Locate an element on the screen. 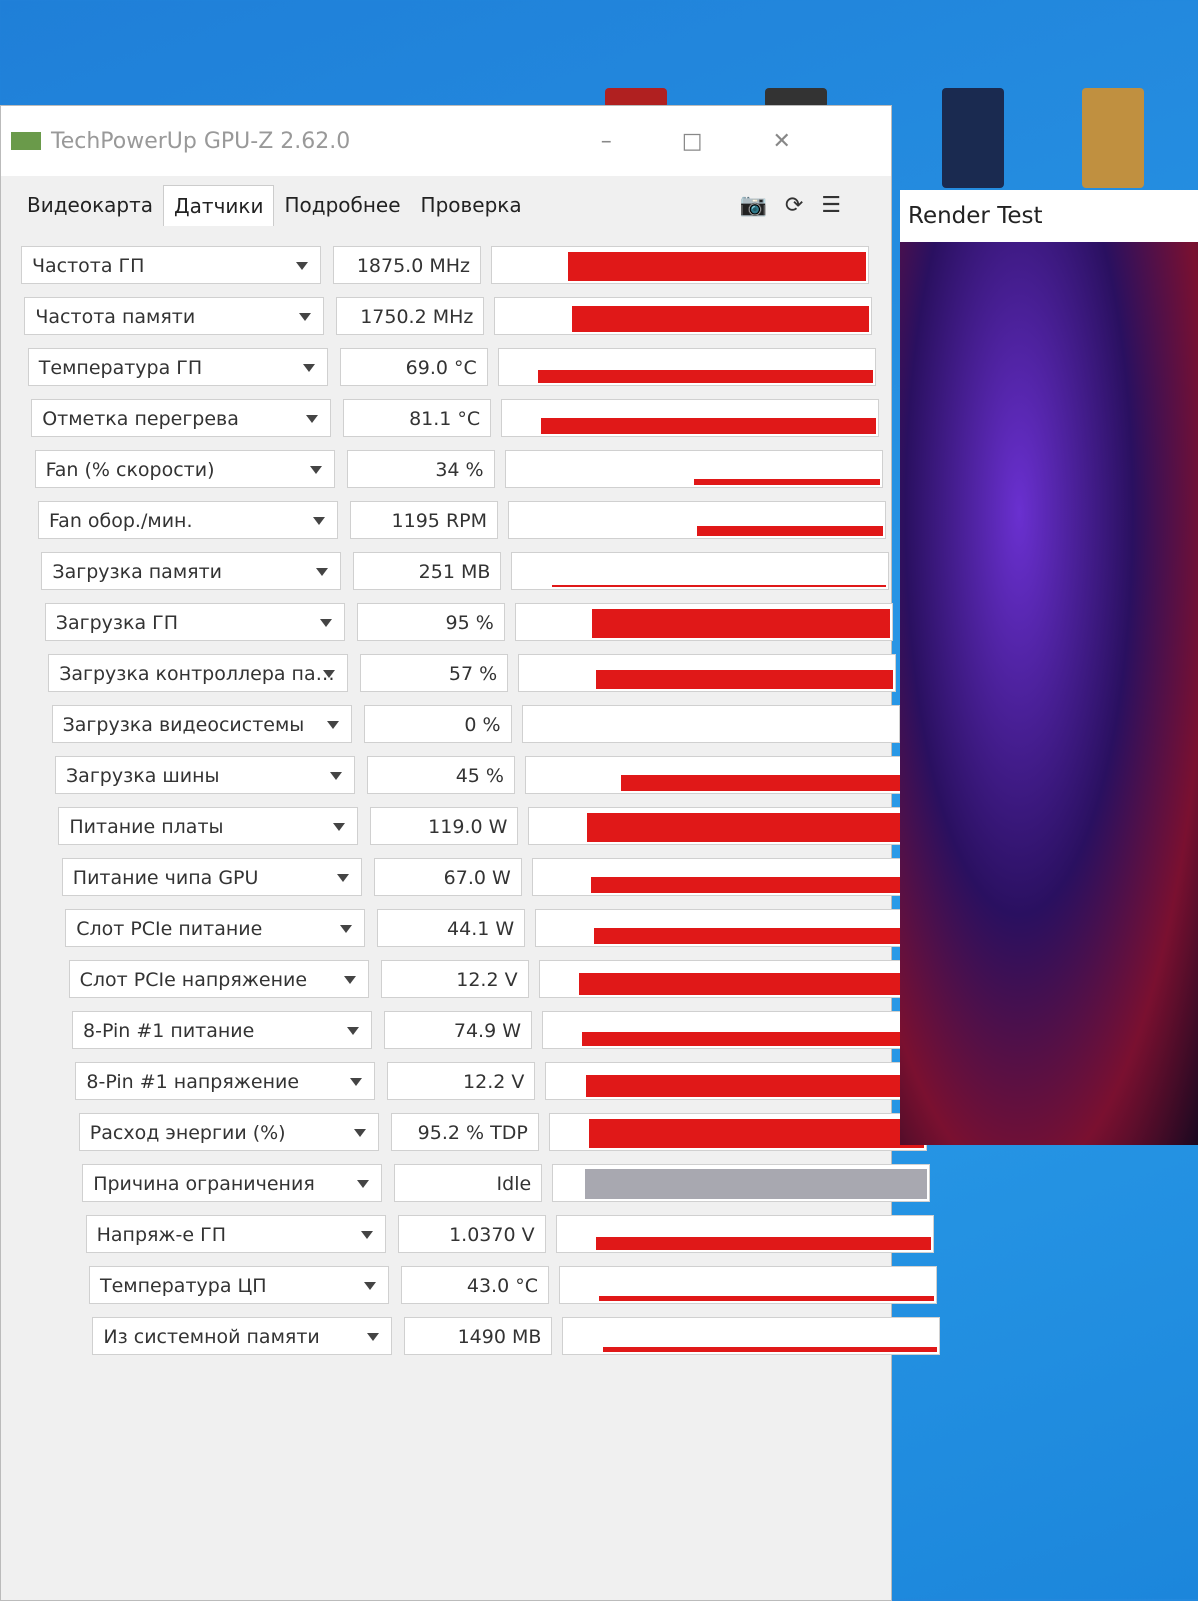 Image resolution: width=1198 pixels, height=1601 pixels. window-title: TechPowerUp GPU-Z 2.62.0 is located at coordinates (201, 141).